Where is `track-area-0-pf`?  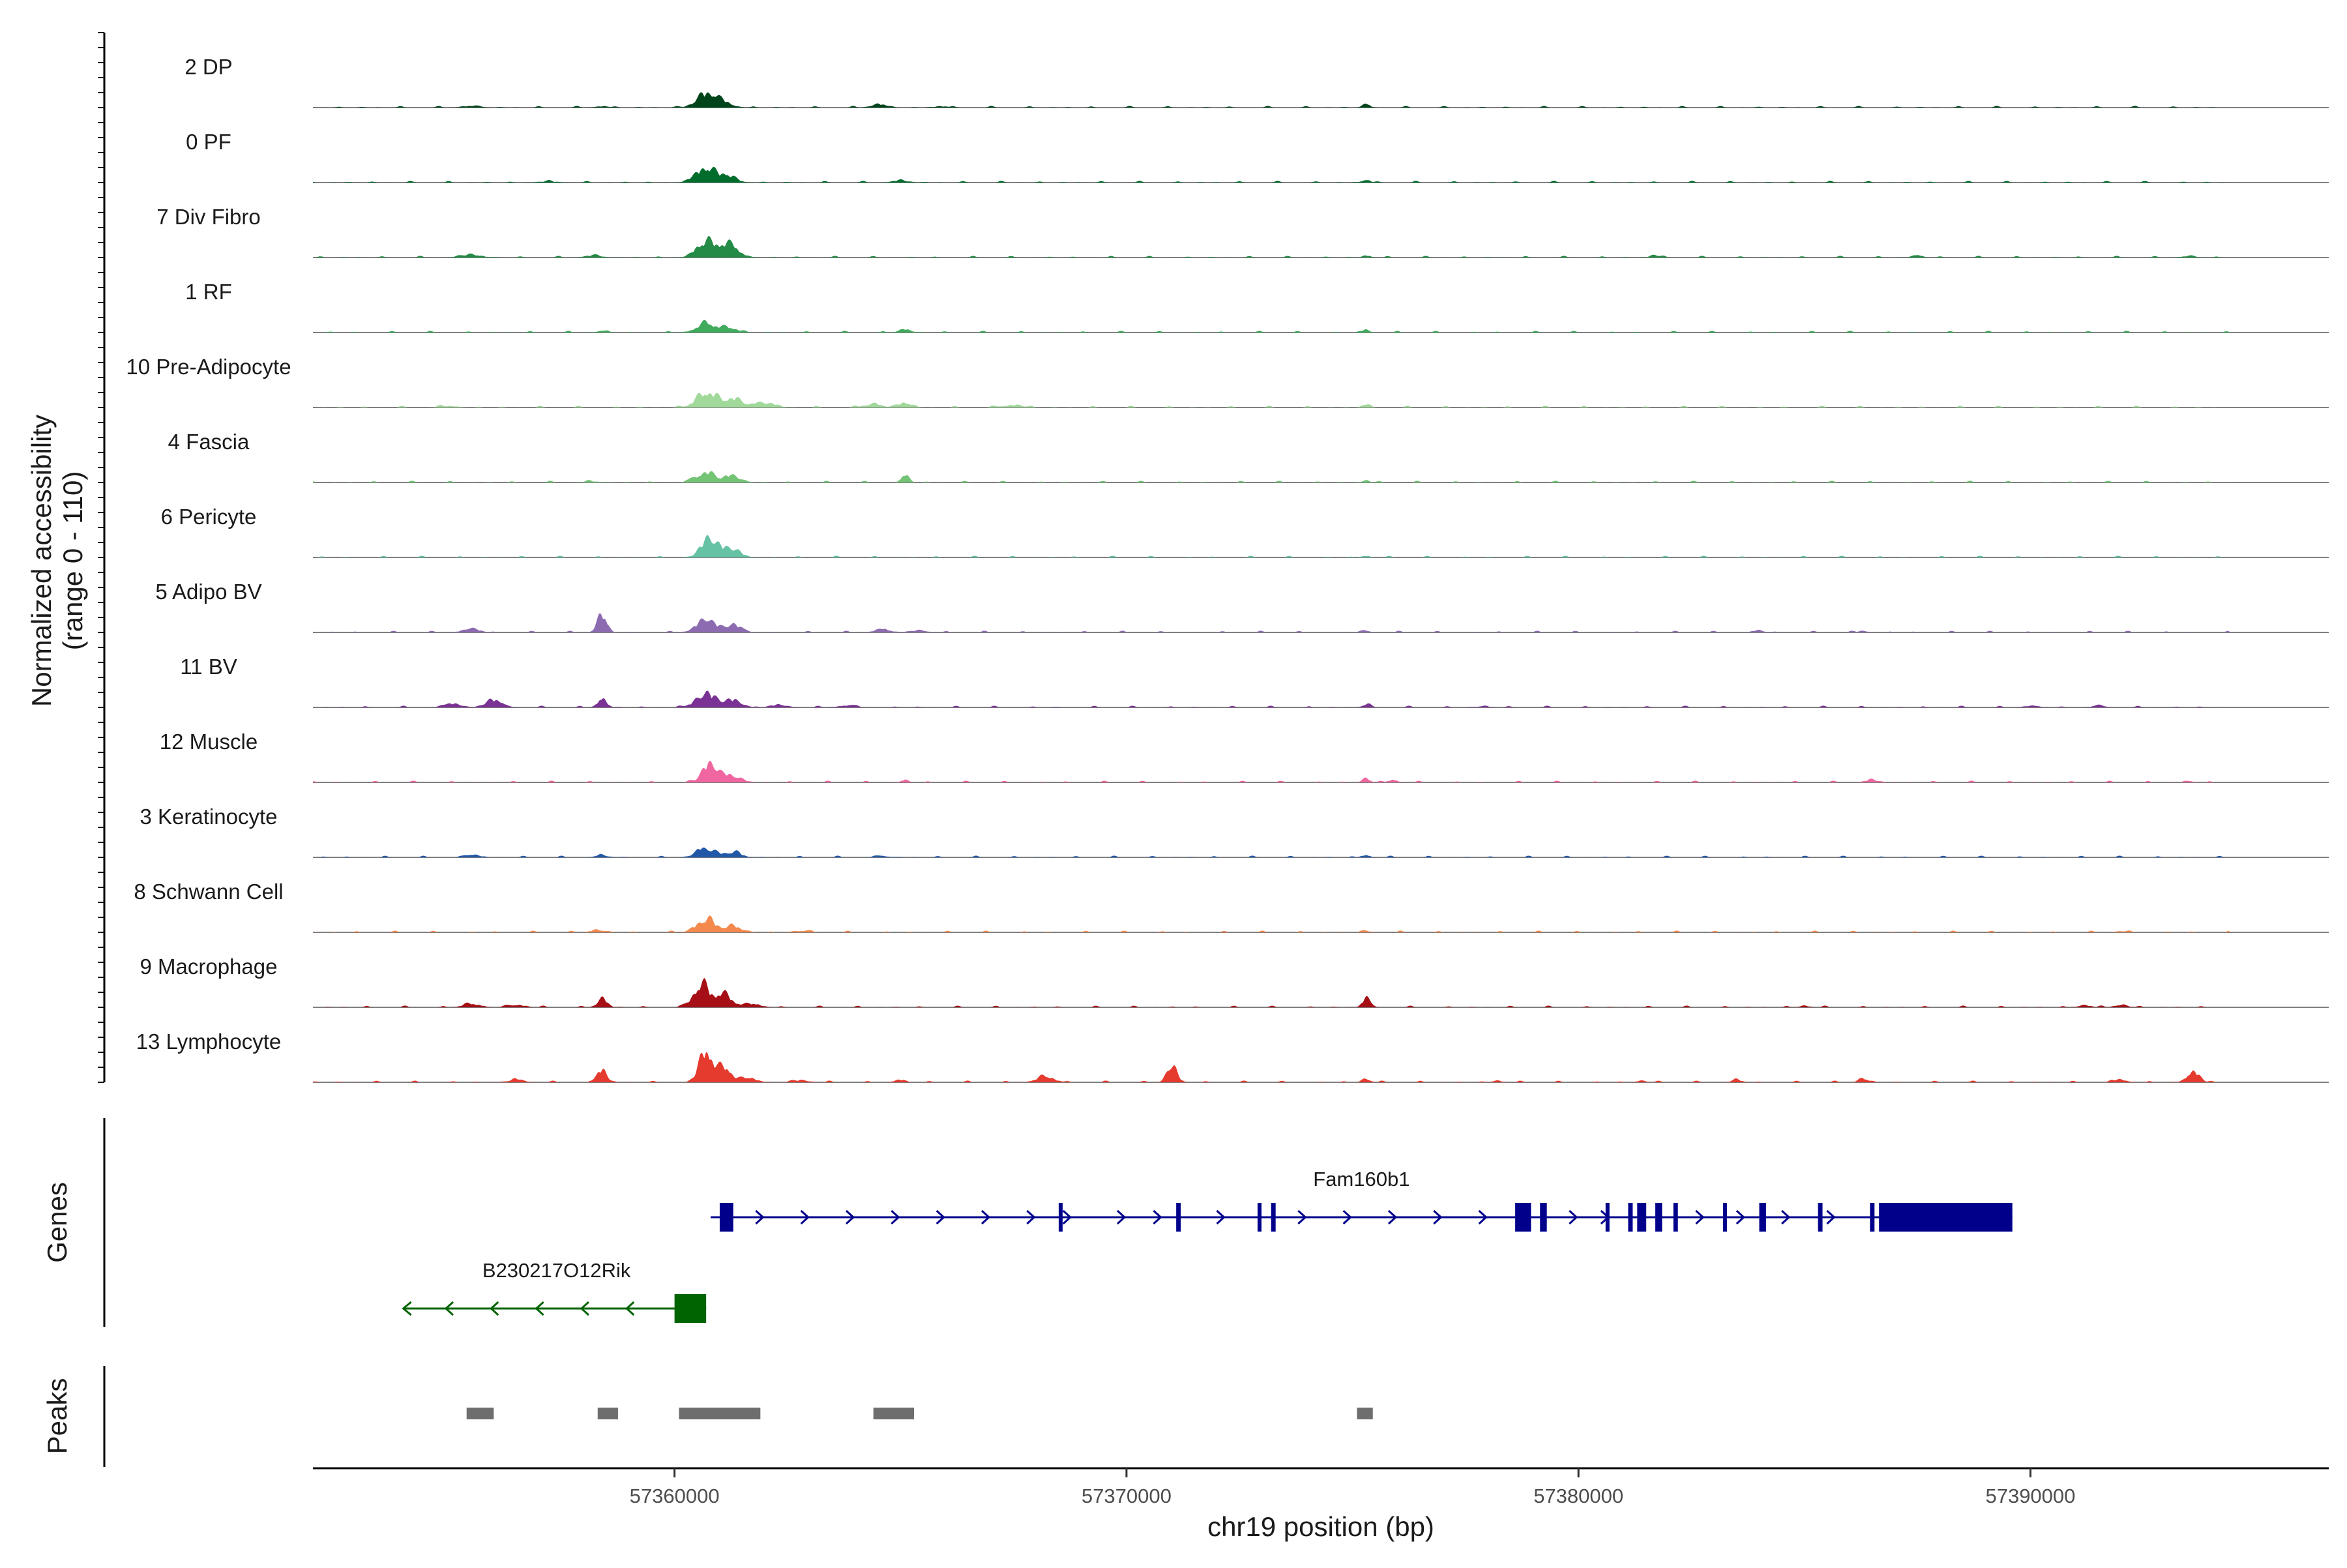
track-area-0-pf is located at coordinates (1271, 175).